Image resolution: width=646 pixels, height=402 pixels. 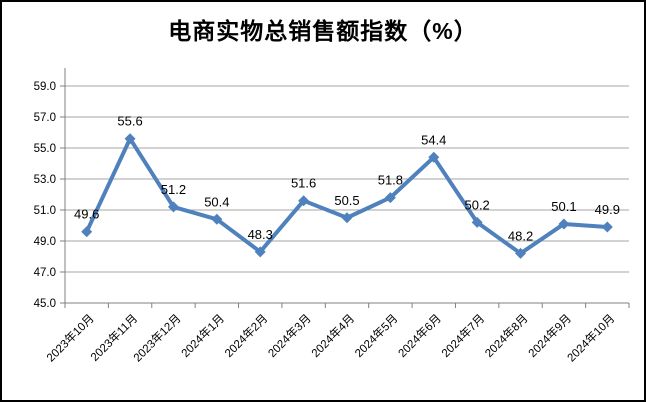 What do you see at coordinates (376, 335) in the screenshot?
I see `x-tick-label: 2024年5月` at bounding box center [376, 335].